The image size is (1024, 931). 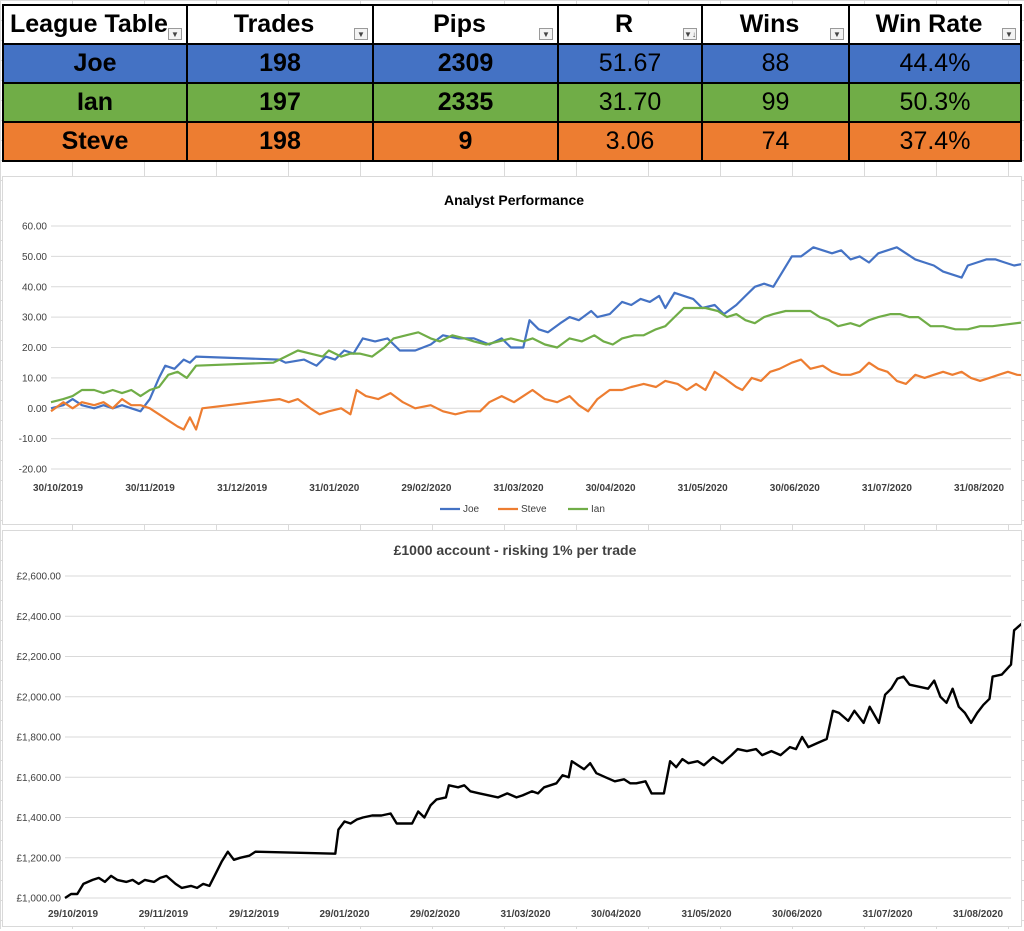 What do you see at coordinates (630, 102) in the screenshot?
I see `cell-r: 31.70` at bounding box center [630, 102].